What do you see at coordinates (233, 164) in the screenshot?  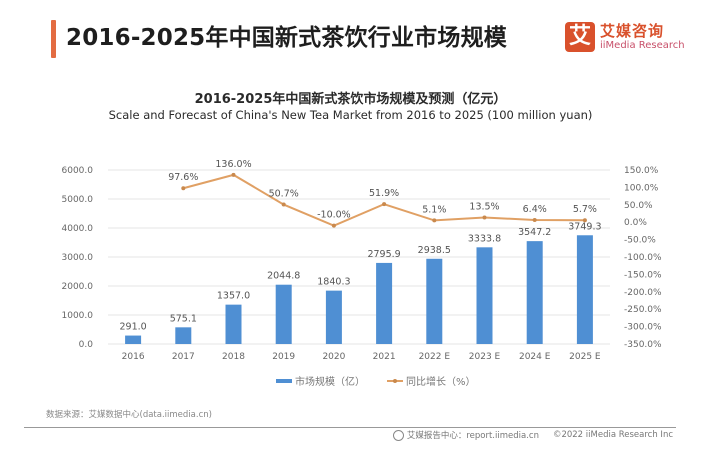 I see `growth-value-label: 136.0%` at bounding box center [233, 164].